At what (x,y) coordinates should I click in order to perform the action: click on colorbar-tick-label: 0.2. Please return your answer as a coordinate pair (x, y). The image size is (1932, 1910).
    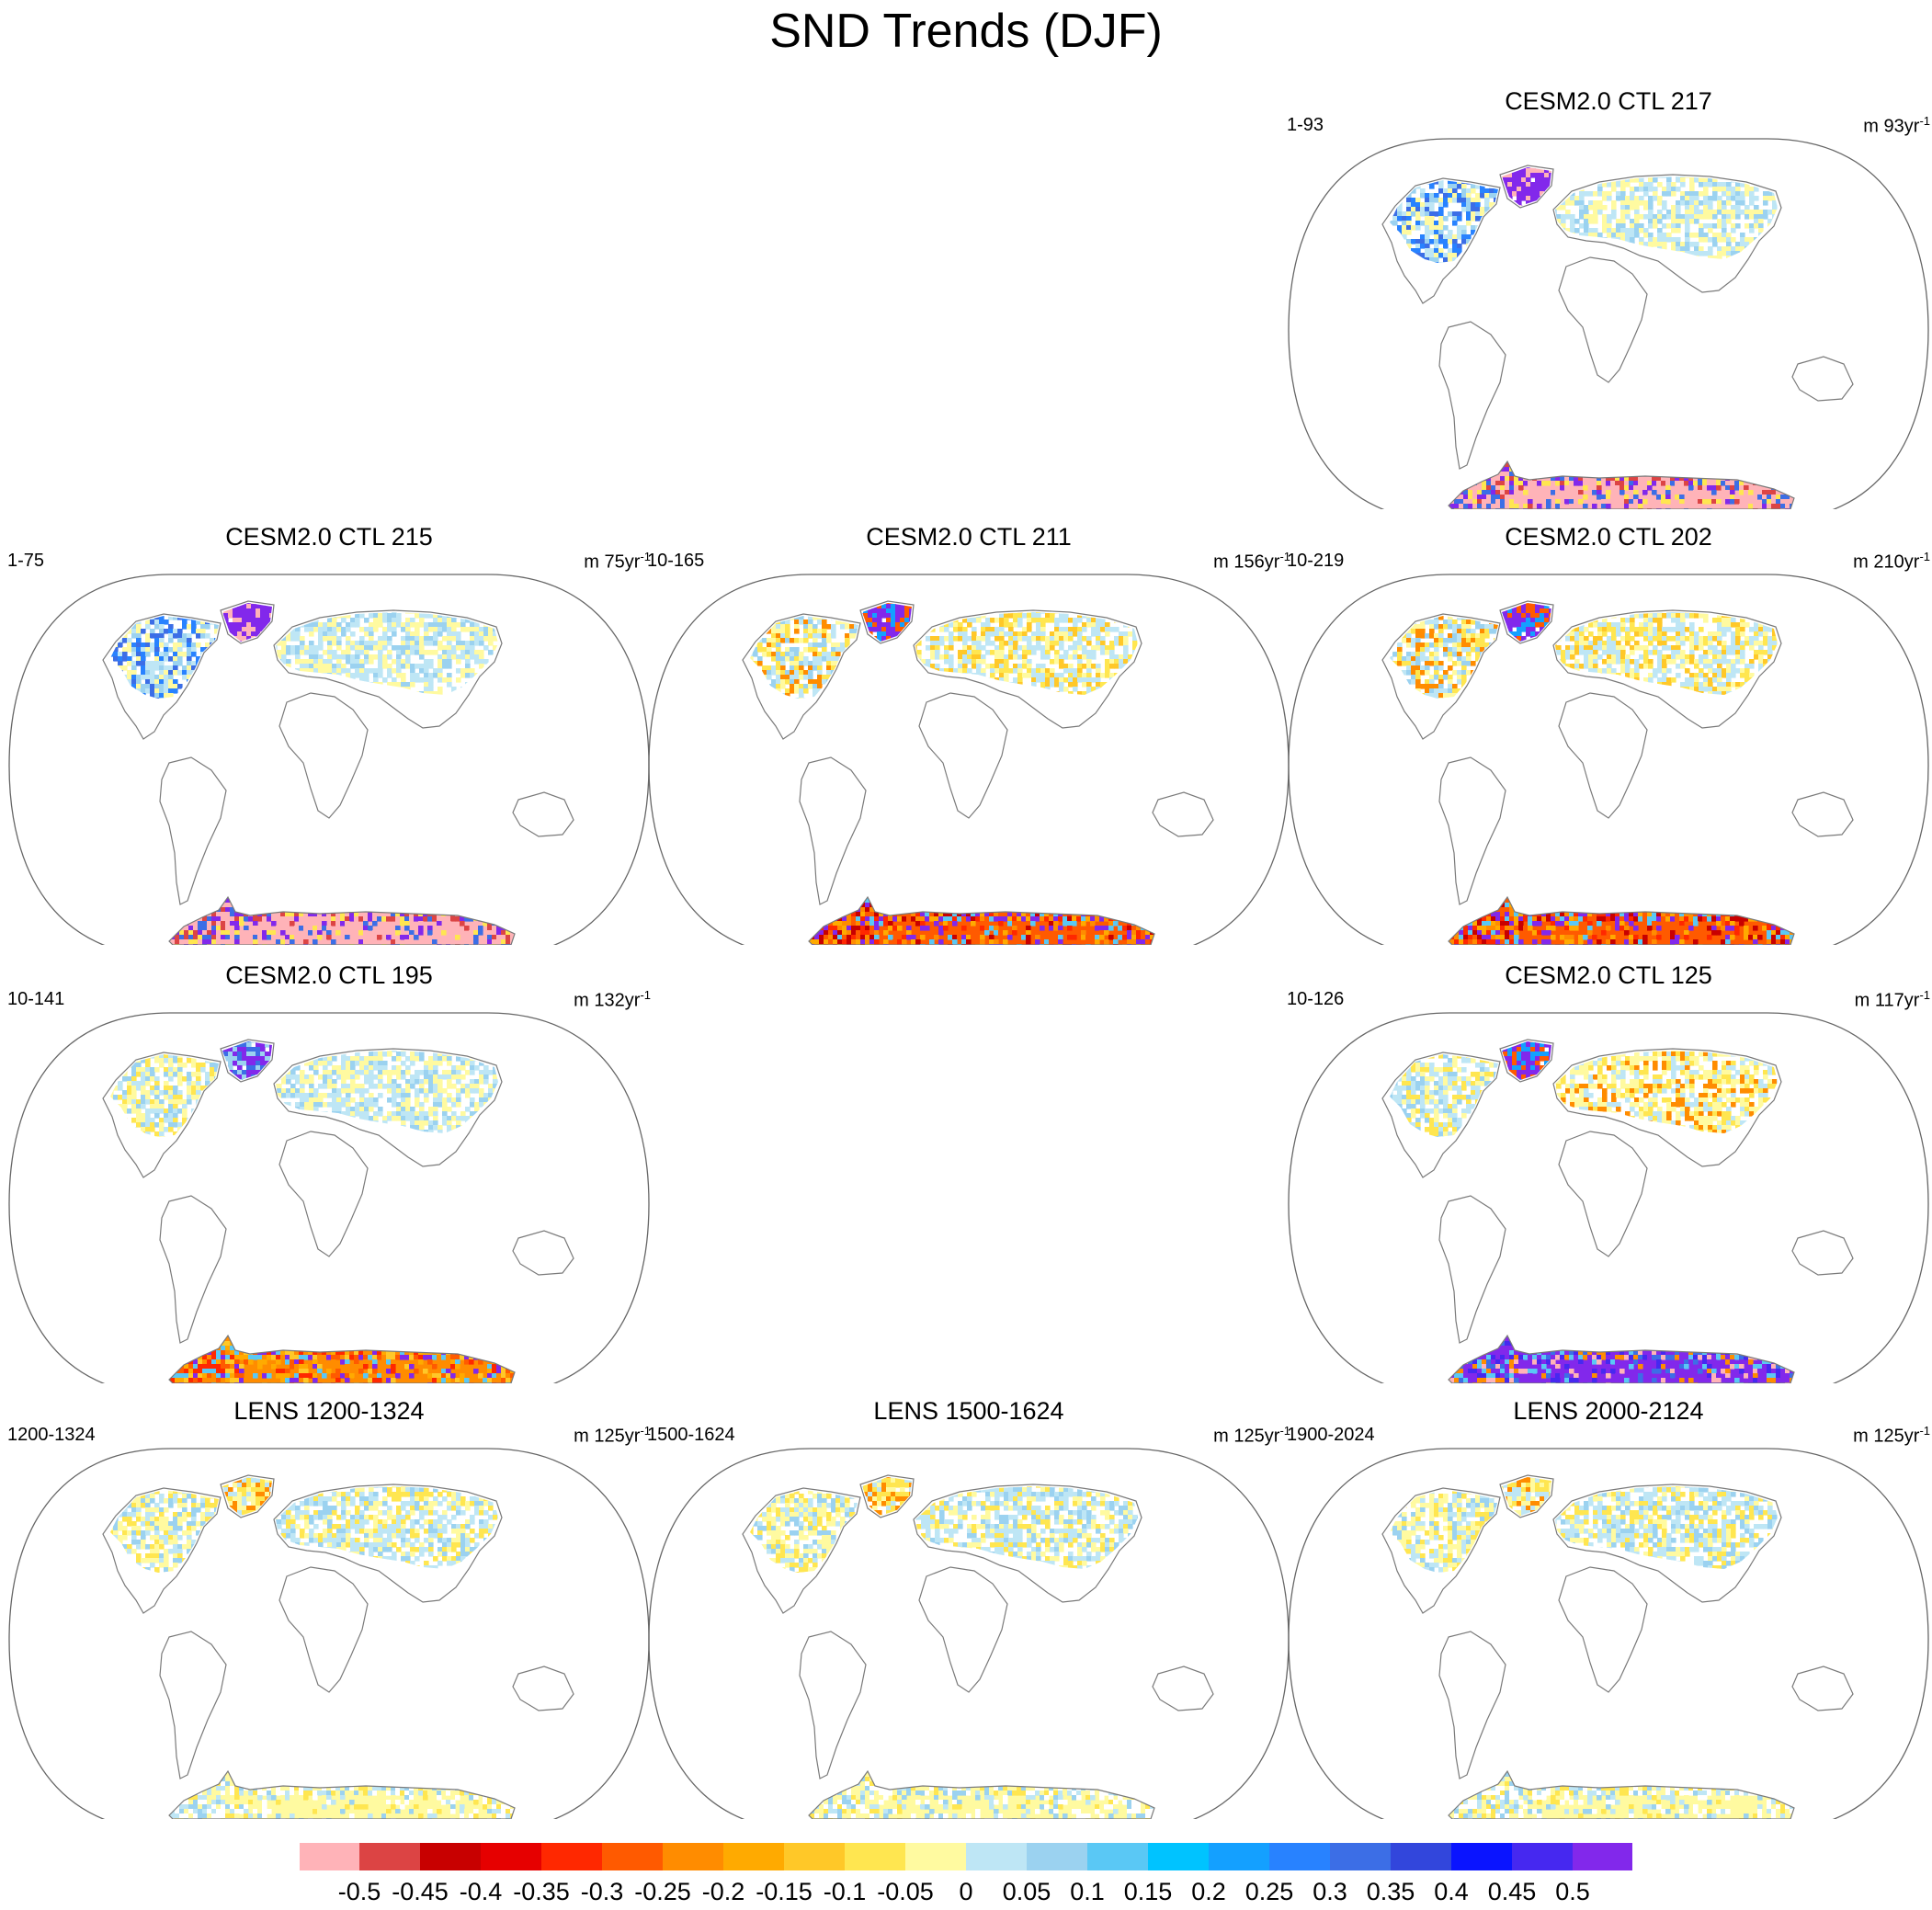
    Looking at the image, I should click on (1208, 1891).